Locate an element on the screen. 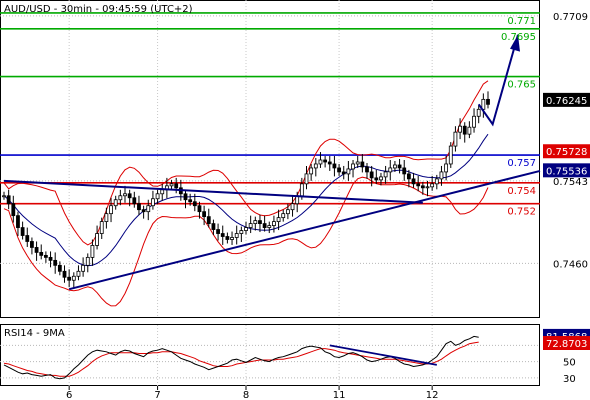 The width and height of the screenshot is (590, 400). level-labels: 0.771 0.7695 0.765 0.757 0.754 0.752 is located at coordinates (518, 117).